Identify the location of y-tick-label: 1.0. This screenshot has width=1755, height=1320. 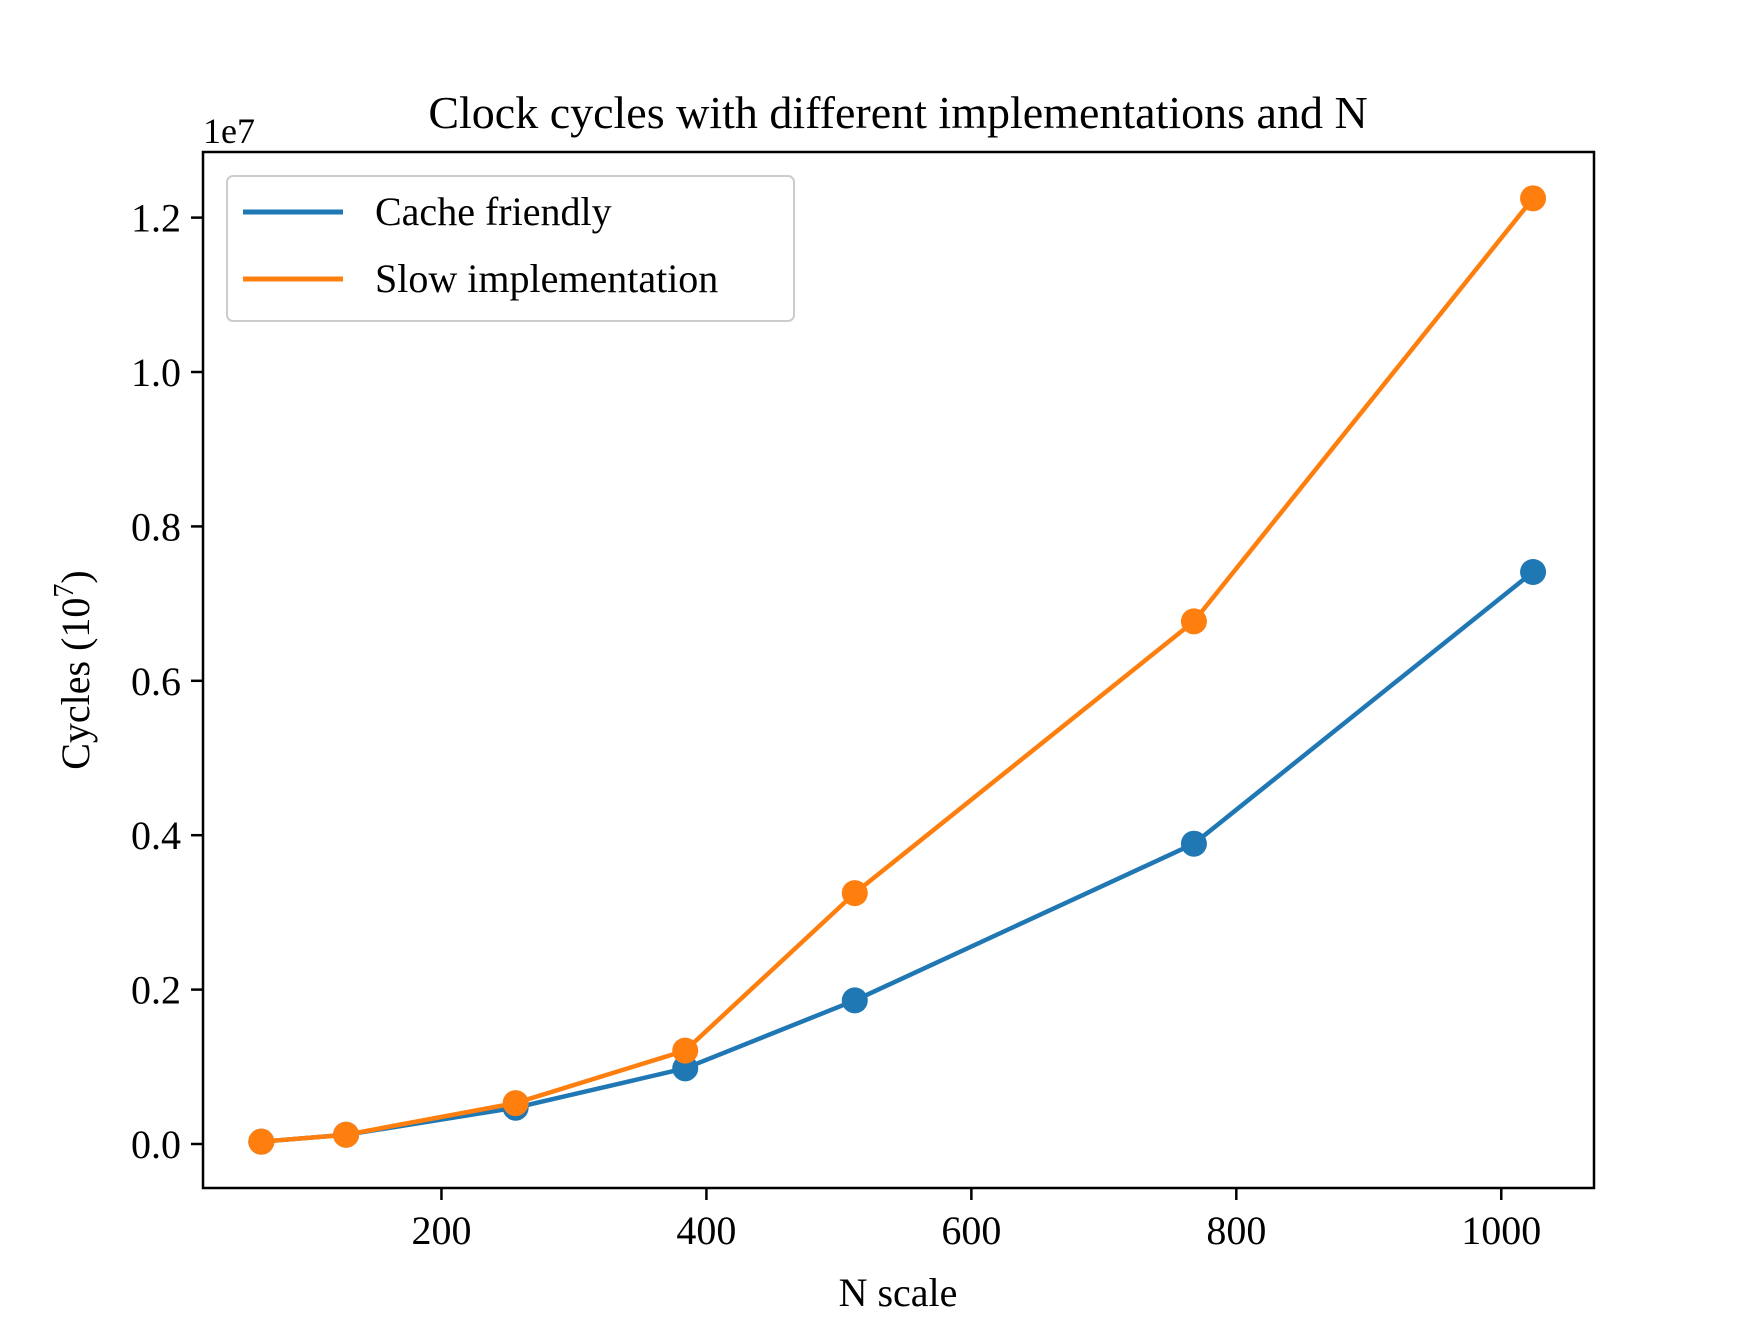
(156, 372).